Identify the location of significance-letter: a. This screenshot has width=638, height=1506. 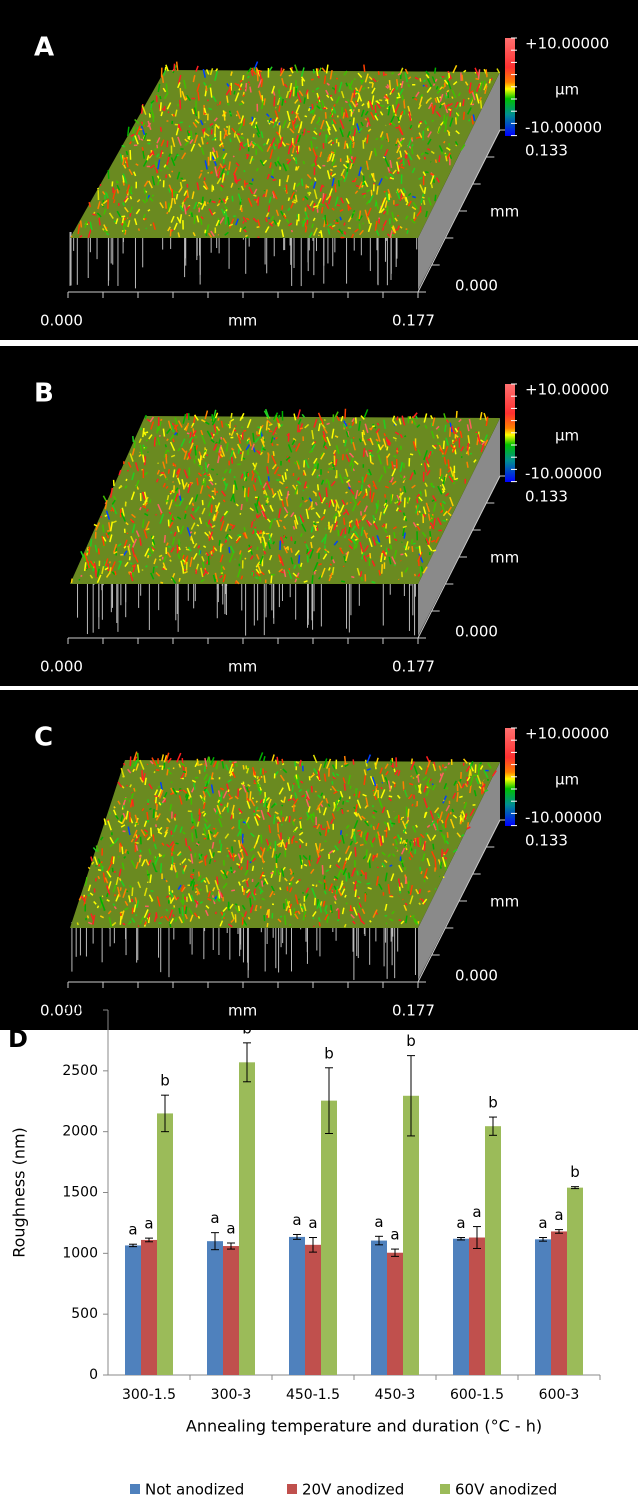
(296, 1220).